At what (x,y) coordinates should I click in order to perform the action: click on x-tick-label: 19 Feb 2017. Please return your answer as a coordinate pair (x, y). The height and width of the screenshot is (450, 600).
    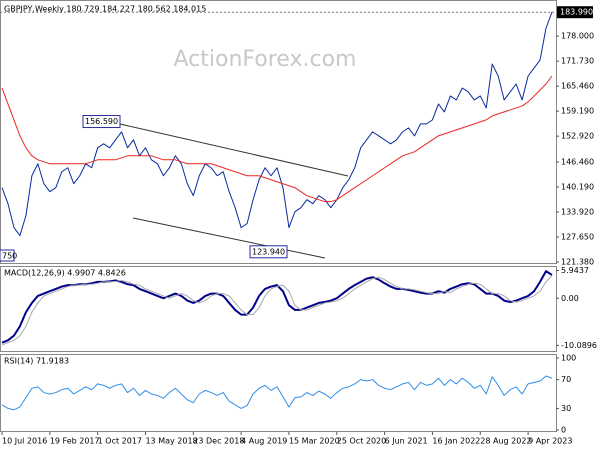
    Looking at the image, I should click on (75, 441).